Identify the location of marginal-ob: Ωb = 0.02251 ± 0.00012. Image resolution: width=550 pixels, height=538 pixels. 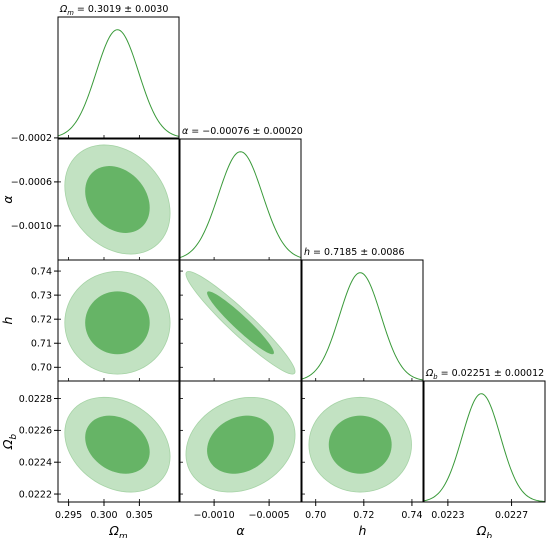
(484, 435).